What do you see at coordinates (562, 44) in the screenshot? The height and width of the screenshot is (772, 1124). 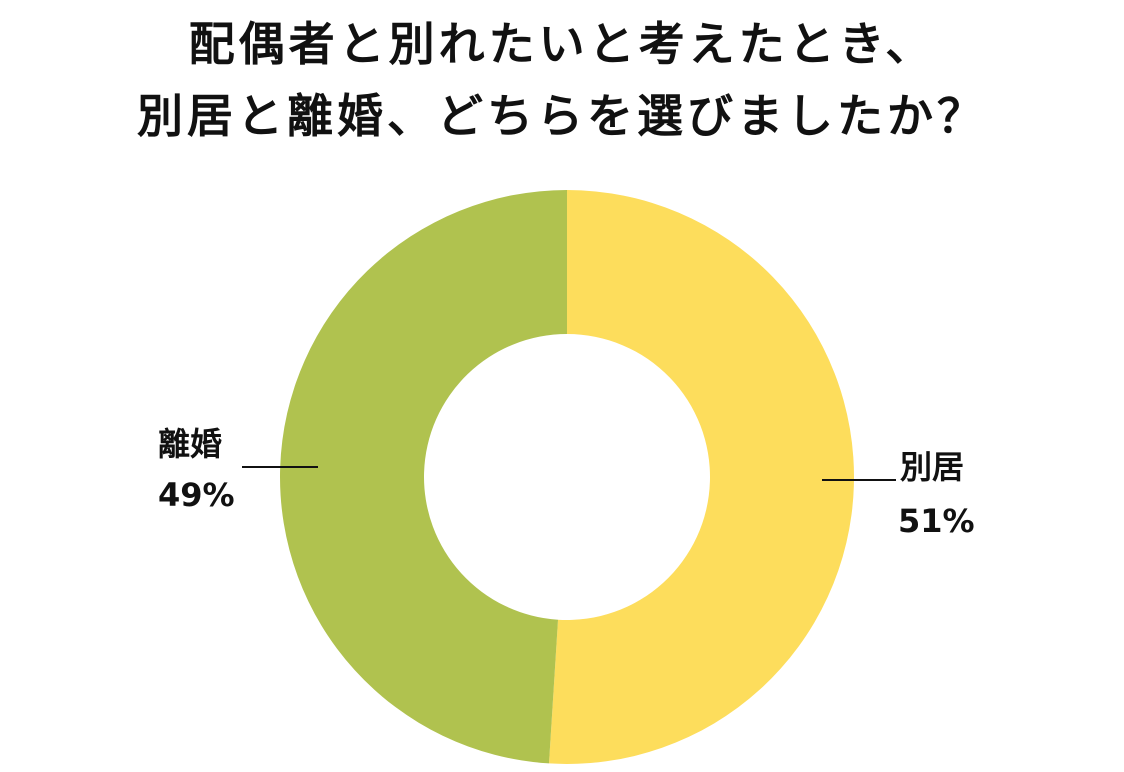 I see `chart-title-line-1: 配偶者と別れたいと考えたとき、` at bounding box center [562, 44].